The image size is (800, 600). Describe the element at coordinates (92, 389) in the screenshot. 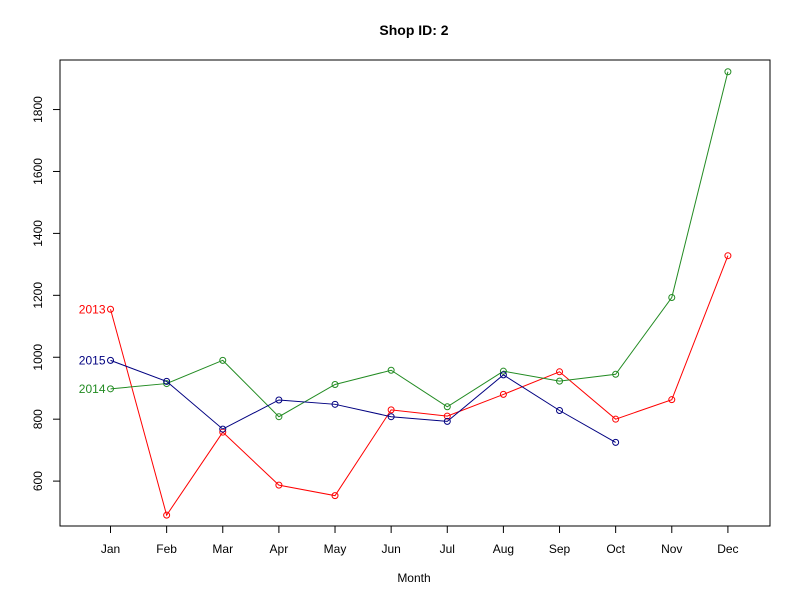

I see `series-label-2014: 2014` at that location.